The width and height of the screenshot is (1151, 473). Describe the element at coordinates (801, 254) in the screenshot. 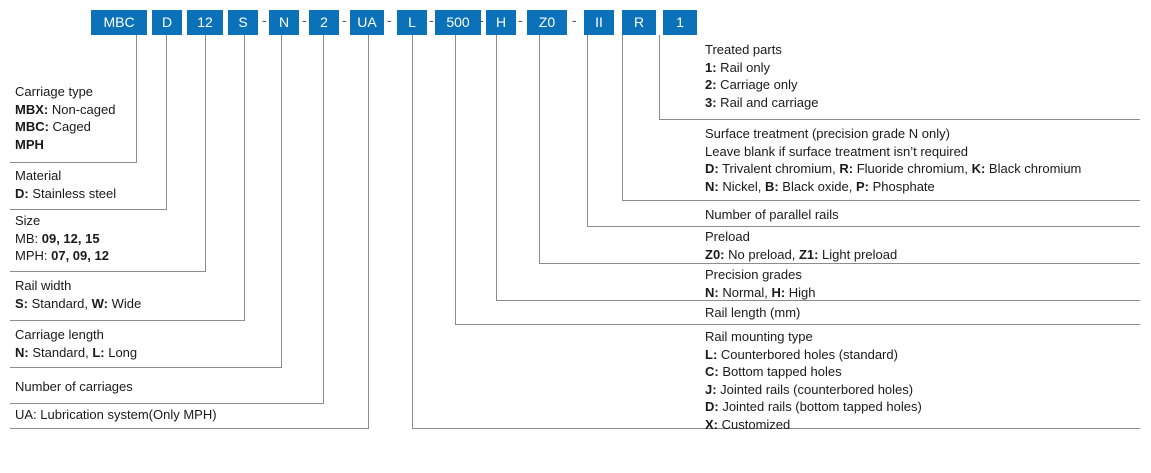

I see `preload-options: Z0: No preload, Z1: Light preload` at that location.